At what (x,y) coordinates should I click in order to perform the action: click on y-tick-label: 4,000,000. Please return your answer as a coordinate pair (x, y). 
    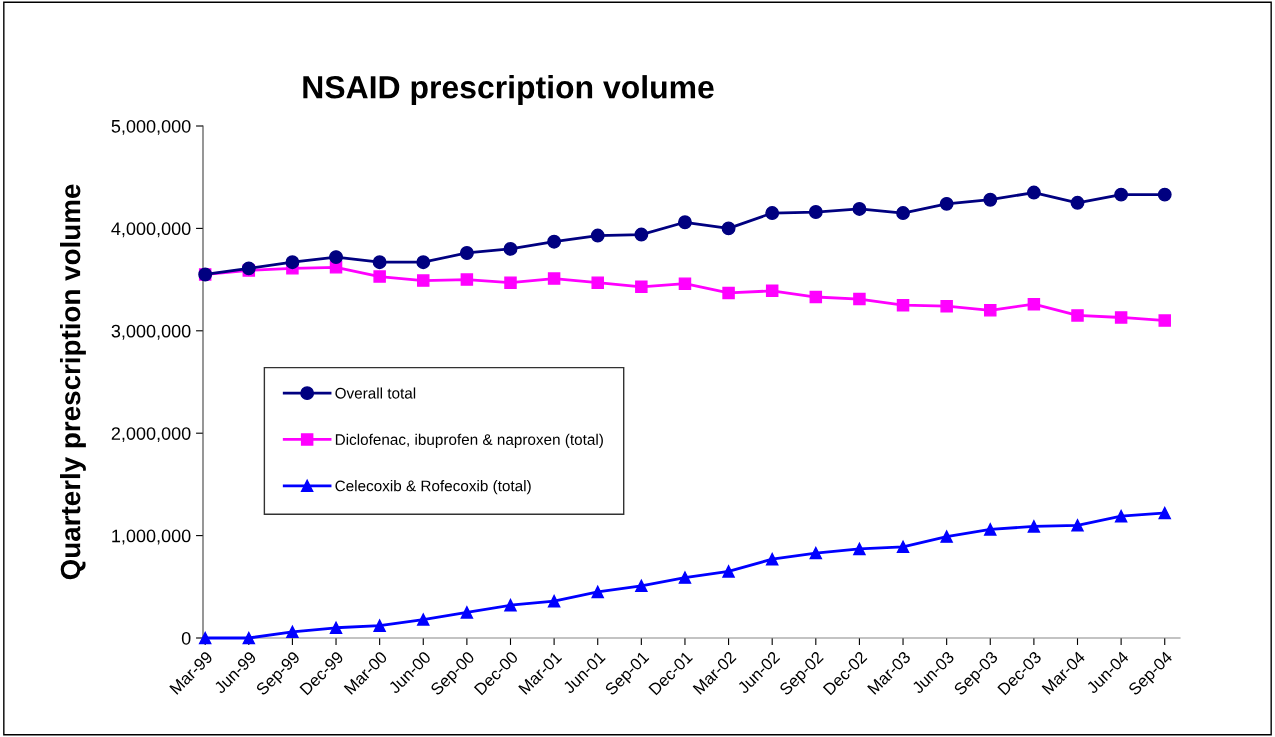
    Looking at the image, I should click on (151, 230).